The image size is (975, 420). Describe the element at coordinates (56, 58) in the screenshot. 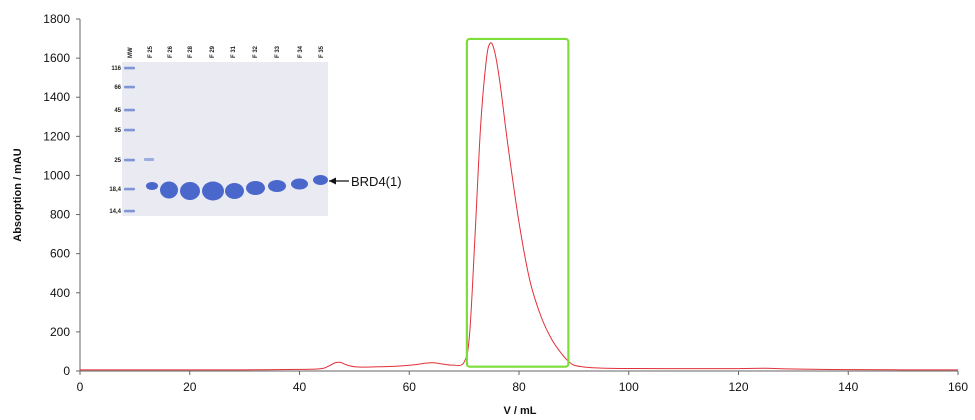

I see `y-tick-label: 1600` at that location.